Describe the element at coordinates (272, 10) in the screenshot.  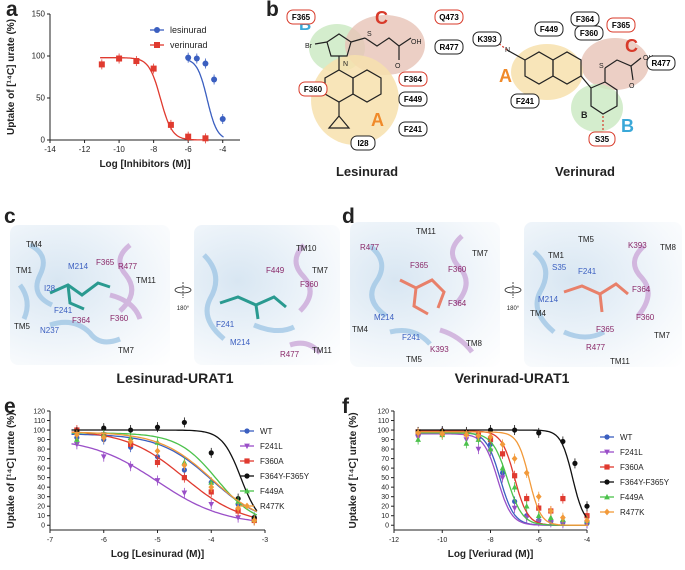
I see `panel-label-b: b` at that location.